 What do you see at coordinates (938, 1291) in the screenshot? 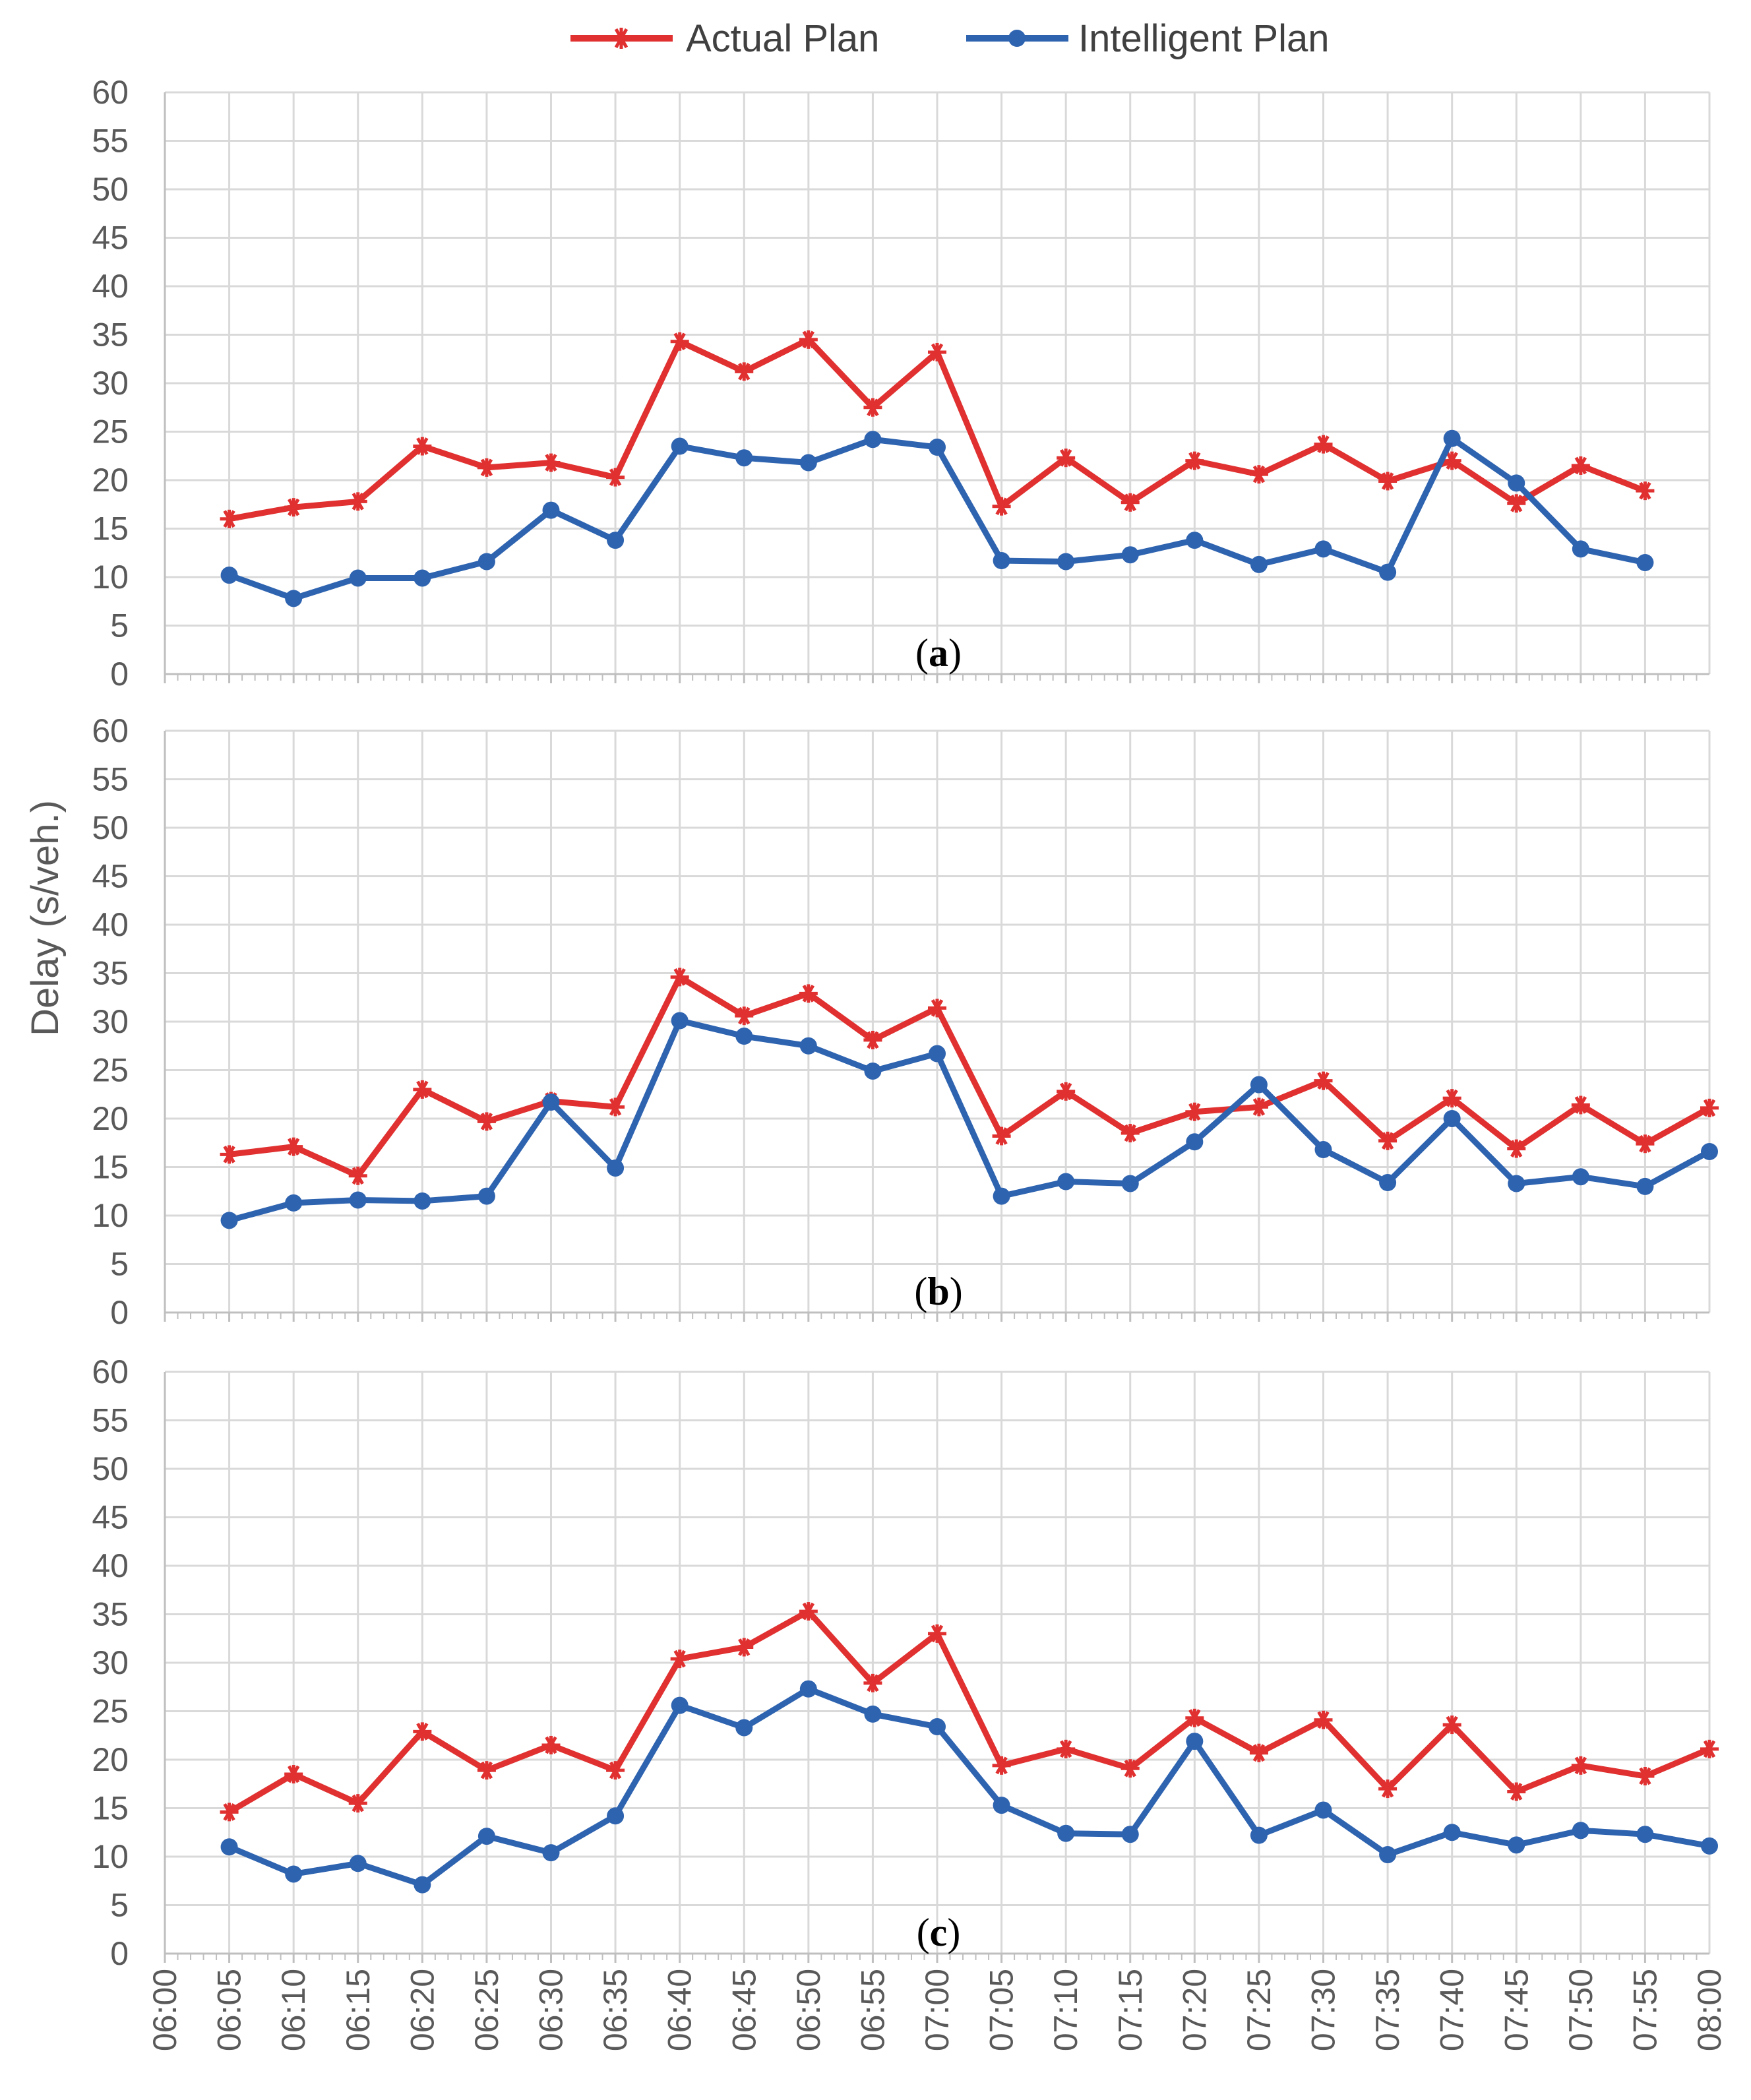
I see `panel-label: (b)` at bounding box center [938, 1291].